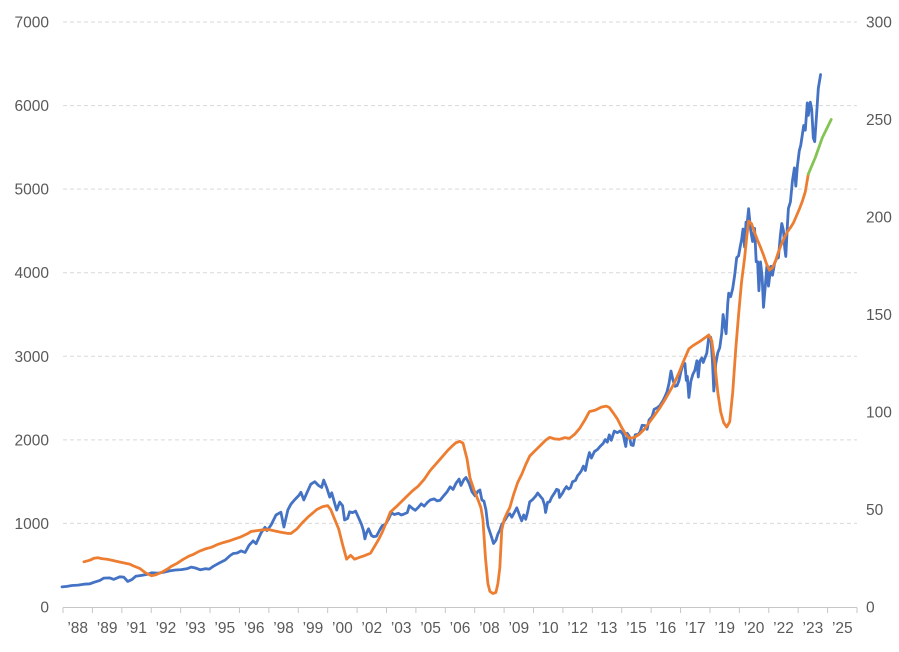 This screenshot has height=652, width=899. Describe the element at coordinates (254, 628) in the screenshot. I see `x-axis-tick-label: ’96` at that location.